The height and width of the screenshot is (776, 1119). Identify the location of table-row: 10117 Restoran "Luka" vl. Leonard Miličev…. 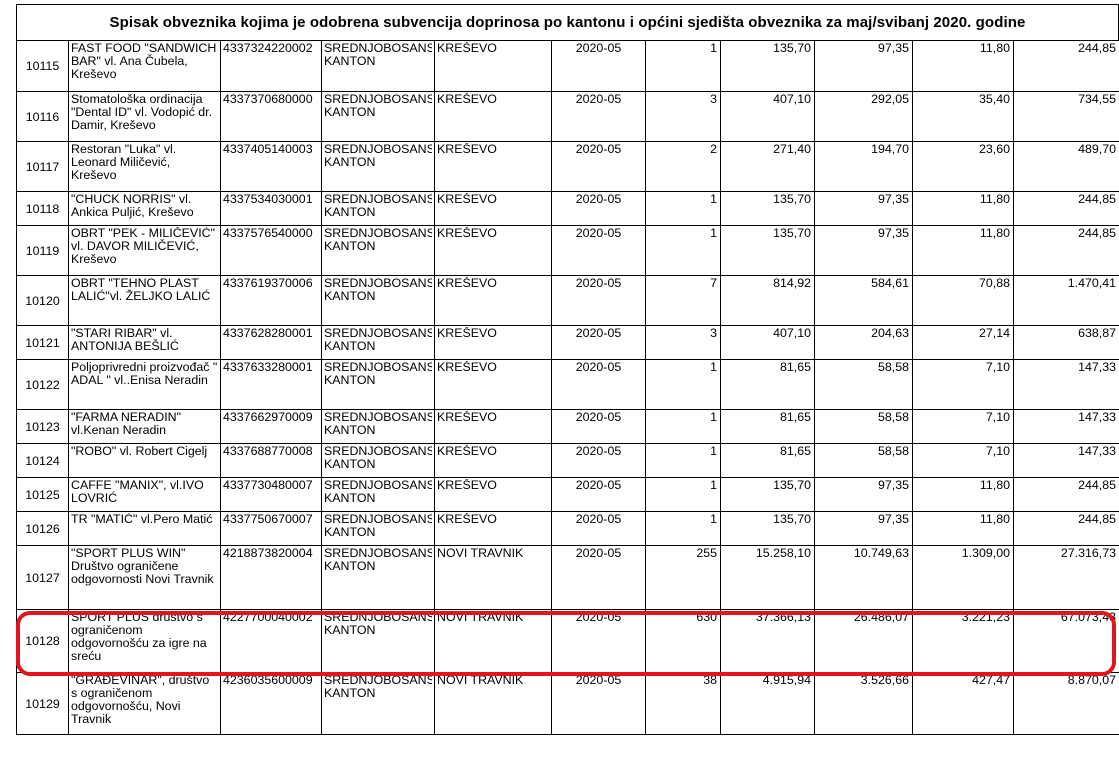
(567, 166).